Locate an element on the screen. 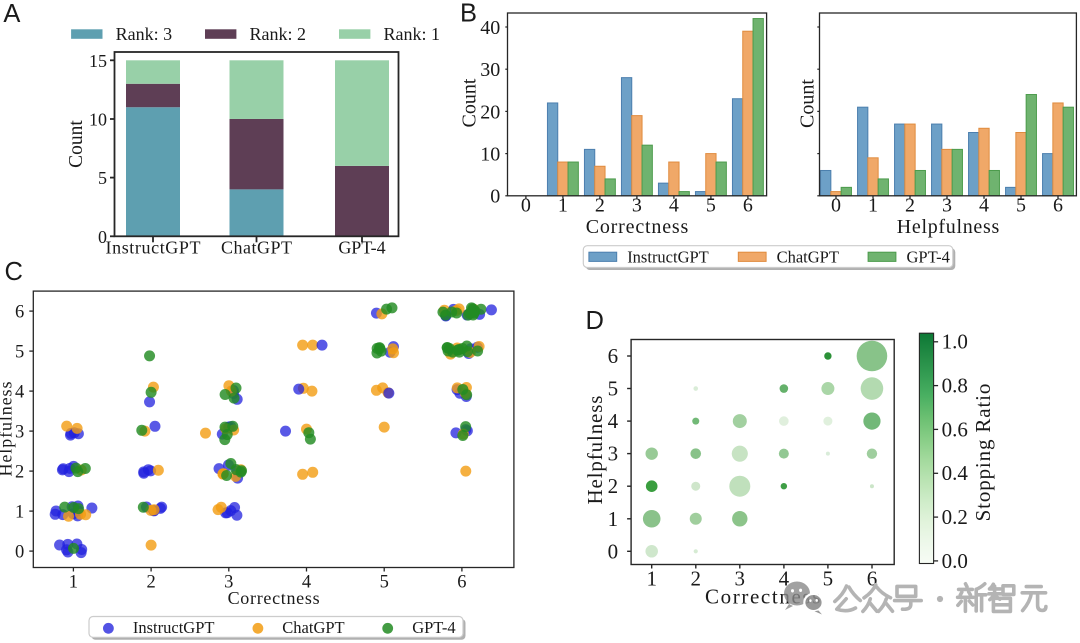 This screenshot has width=1080, height=643. svg-text: 0.2 is located at coordinates (955, 517).